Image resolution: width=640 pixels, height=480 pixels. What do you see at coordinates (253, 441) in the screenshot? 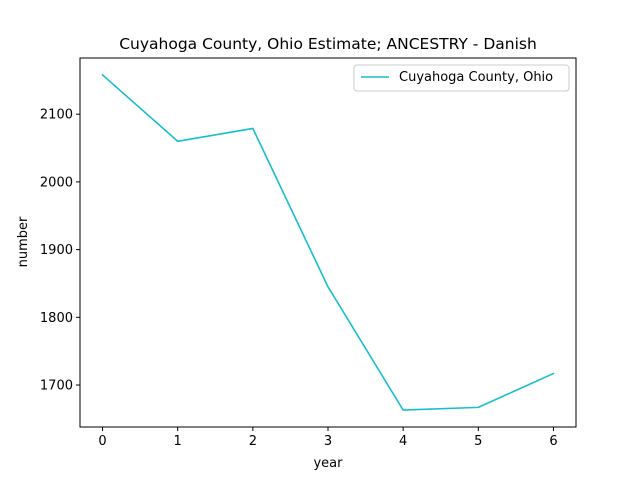
I see `x-tick-label: 2` at bounding box center [253, 441].